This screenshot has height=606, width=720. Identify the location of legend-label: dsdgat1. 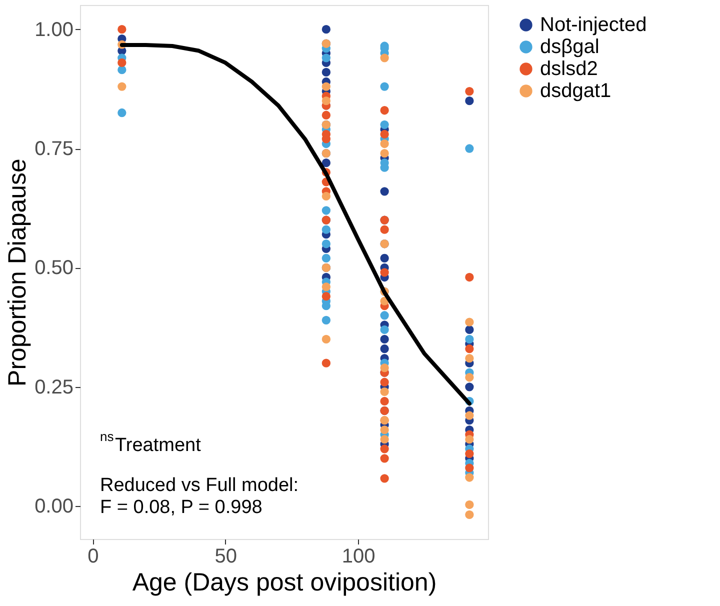
(576, 91).